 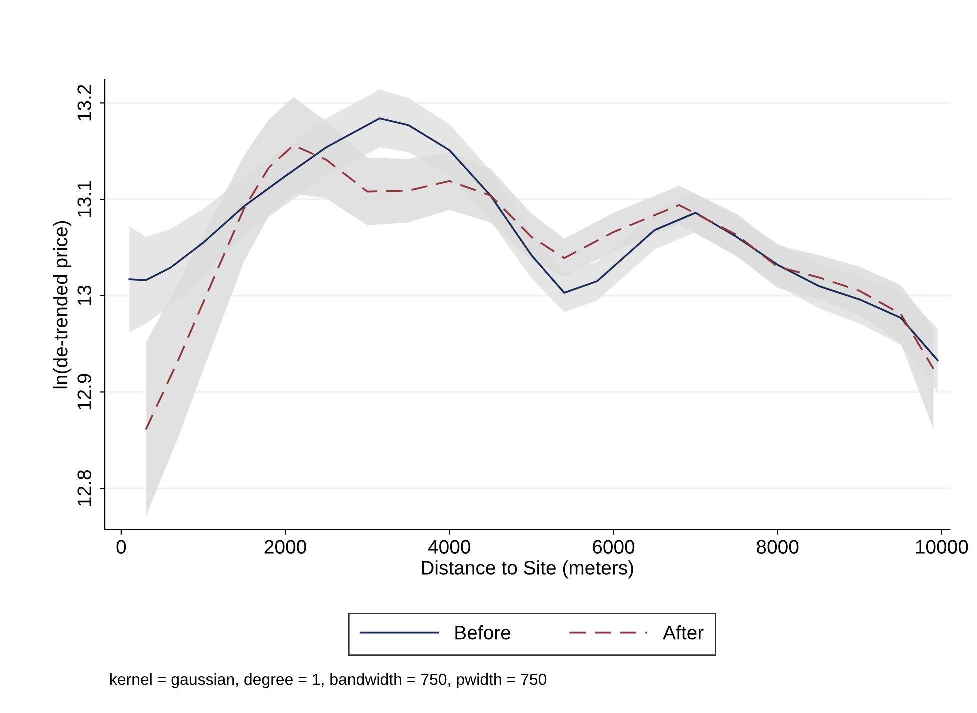 What do you see at coordinates (942, 547) in the screenshot?
I see `x-tick-label: 10000` at bounding box center [942, 547].